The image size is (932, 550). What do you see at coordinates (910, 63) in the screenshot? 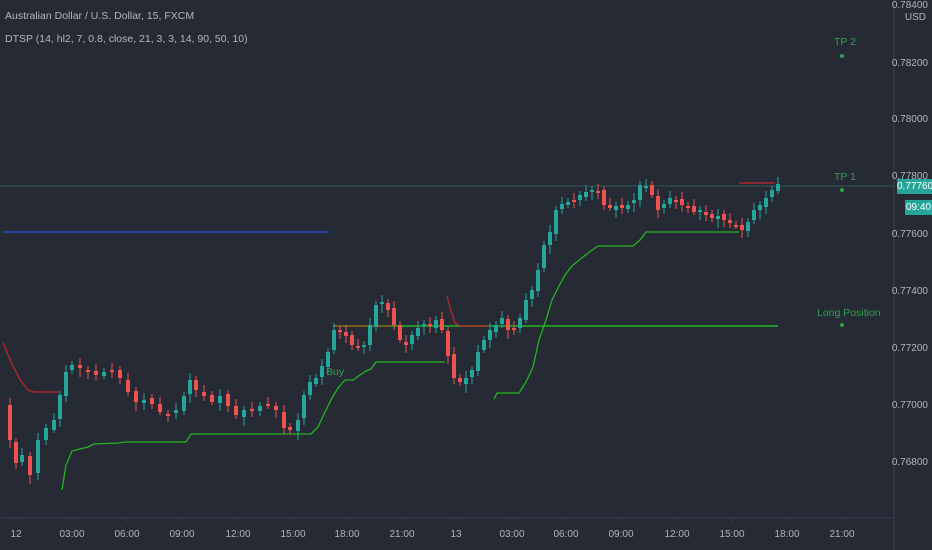
I see `price-axis-label: 0.78200` at bounding box center [910, 63].